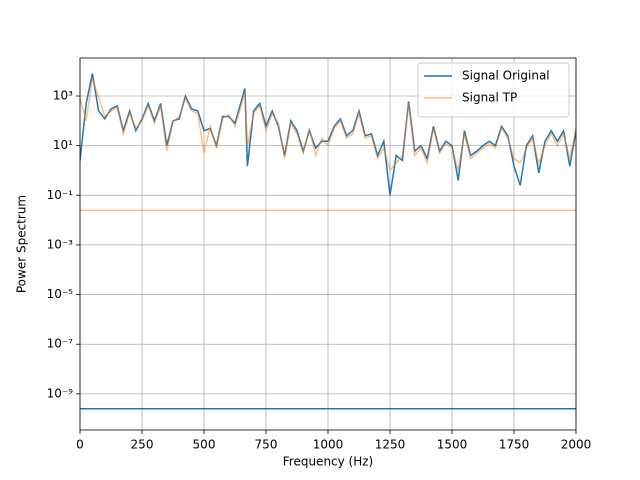  I want to click on y-tick-label: 10¹, so click(63, 145).